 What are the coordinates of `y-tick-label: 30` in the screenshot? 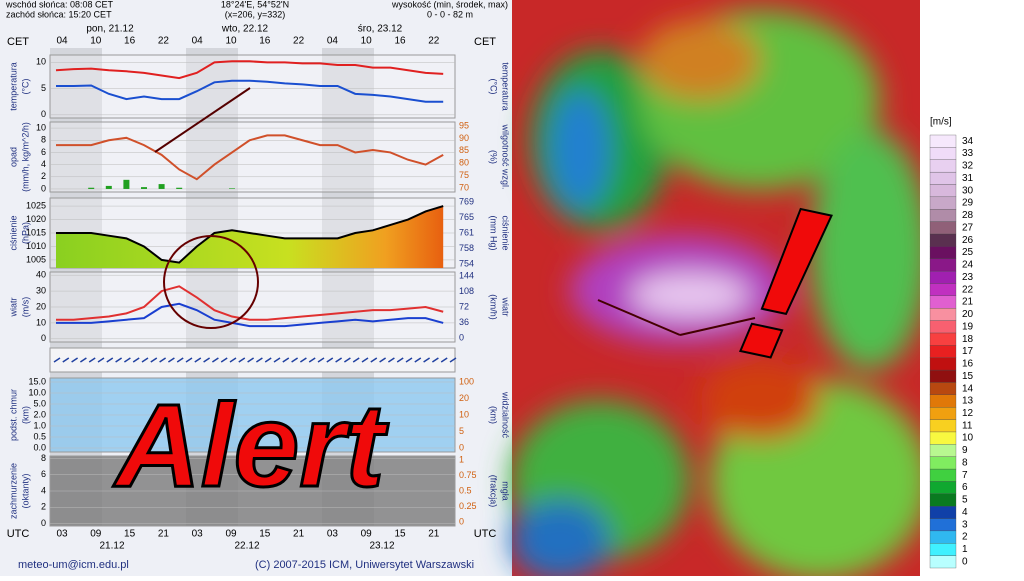 It's located at (41, 290).